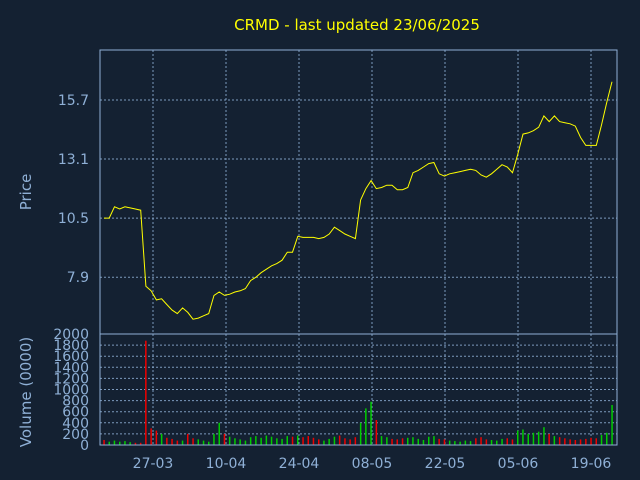 Image resolution: width=640 pixels, height=480 pixels. What do you see at coordinates (78, 278) in the screenshot?
I see `price-y-tick-label: 7.9` at bounding box center [78, 278].